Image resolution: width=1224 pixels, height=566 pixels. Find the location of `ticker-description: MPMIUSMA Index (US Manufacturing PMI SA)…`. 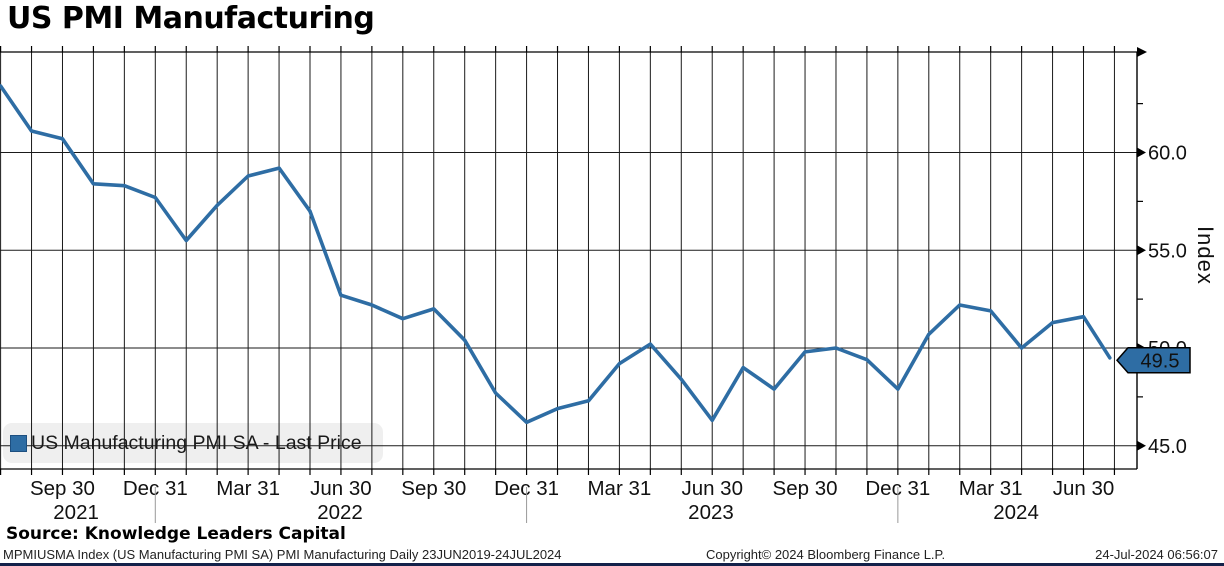

ticker-description: MPMIUSMA Index (US Manufacturing PMI SA)… is located at coordinates (282, 554).